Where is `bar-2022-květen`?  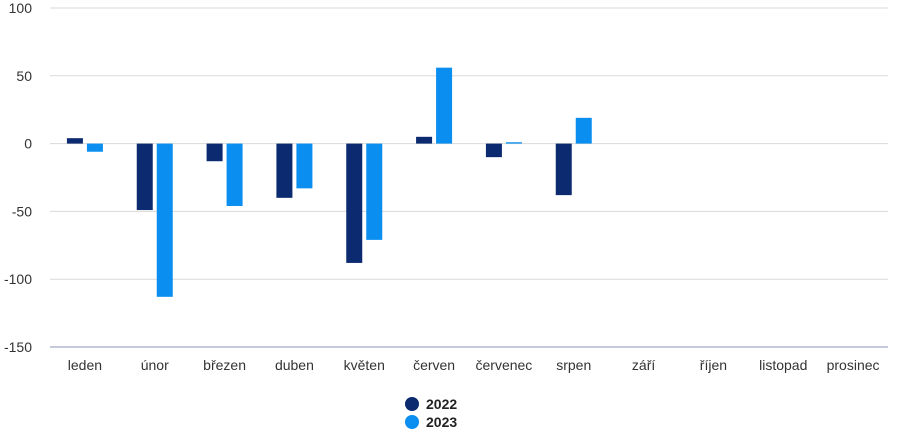
bar-2022-květen is located at coordinates (354, 203).